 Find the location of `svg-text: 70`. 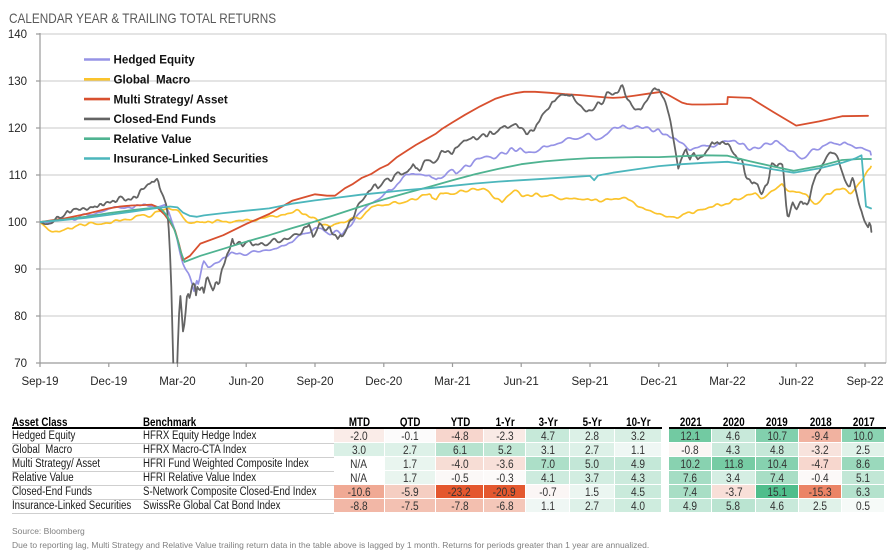

svg-text: 70 is located at coordinates (20, 364).